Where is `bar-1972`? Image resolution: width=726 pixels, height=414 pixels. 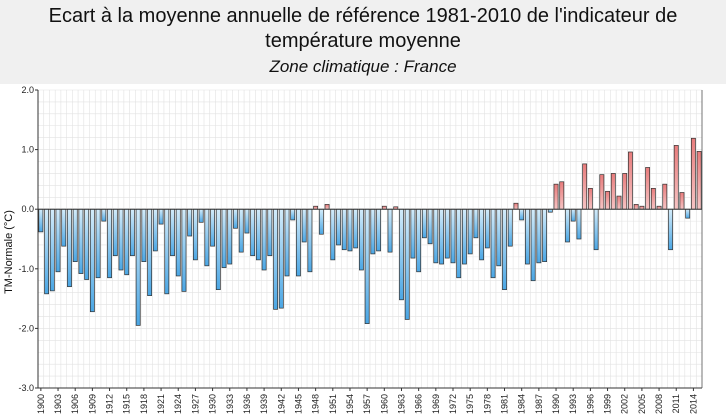
bar-1972 is located at coordinates (453, 236).